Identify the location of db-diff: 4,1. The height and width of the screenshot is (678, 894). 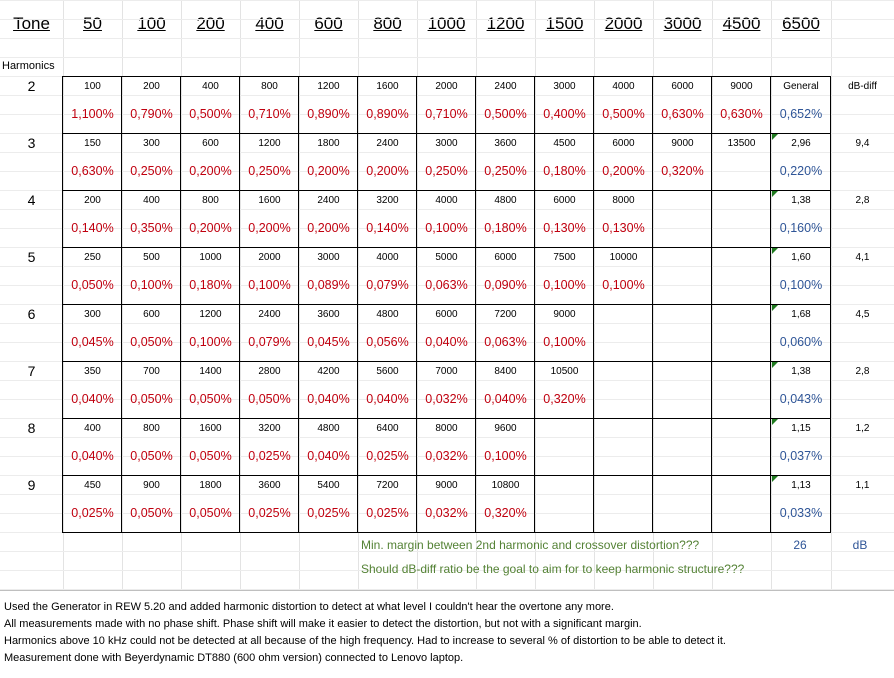
(862, 257).